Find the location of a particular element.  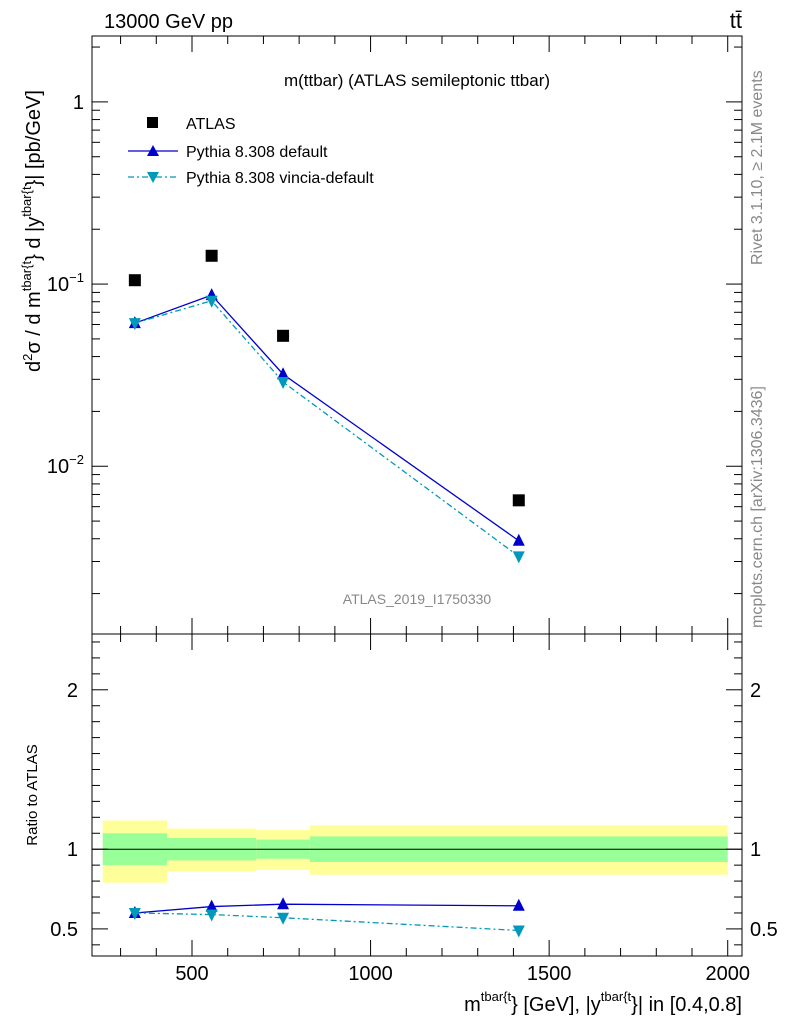

plot-title: m(ttbar) (ATLAS semileptonic ttbar) is located at coordinates (417, 80).